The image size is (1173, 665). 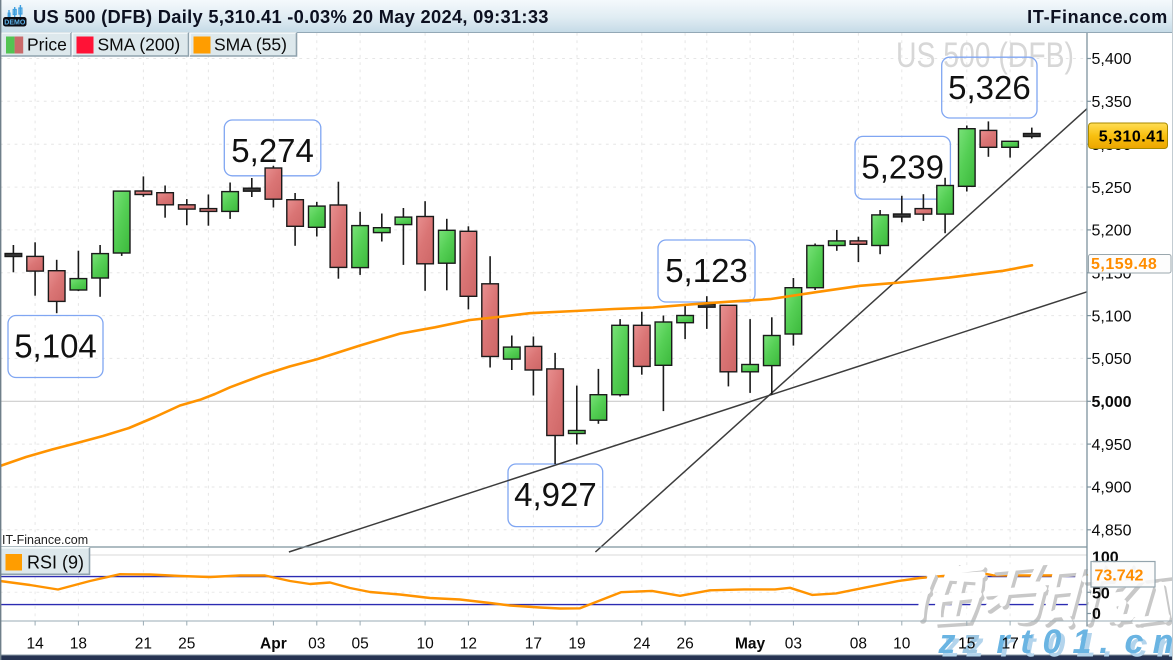 What do you see at coordinates (1112, 402) in the screenshot?
I see `svg-text: 5,000` at bounding box center [1112, 402].